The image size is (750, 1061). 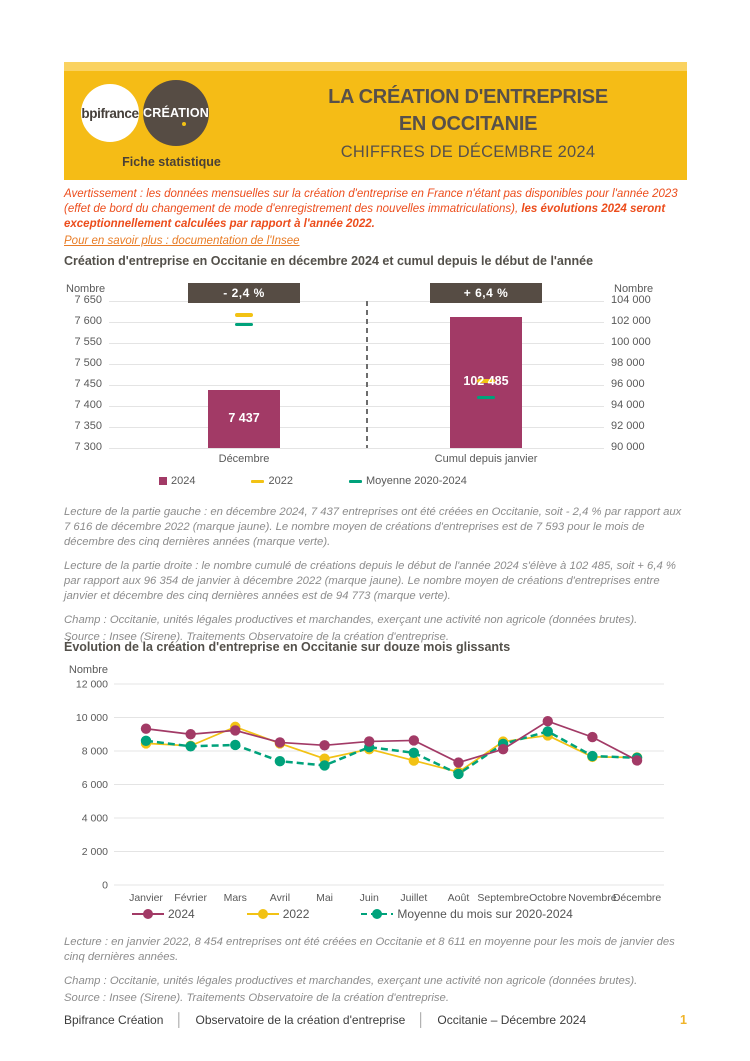 What do you see at coordinates (485, 914) in the screenshot?
I see `legend2-moyenne-label: Moyenne du mois sur 2020-2024` at bounding box center [485, 914].